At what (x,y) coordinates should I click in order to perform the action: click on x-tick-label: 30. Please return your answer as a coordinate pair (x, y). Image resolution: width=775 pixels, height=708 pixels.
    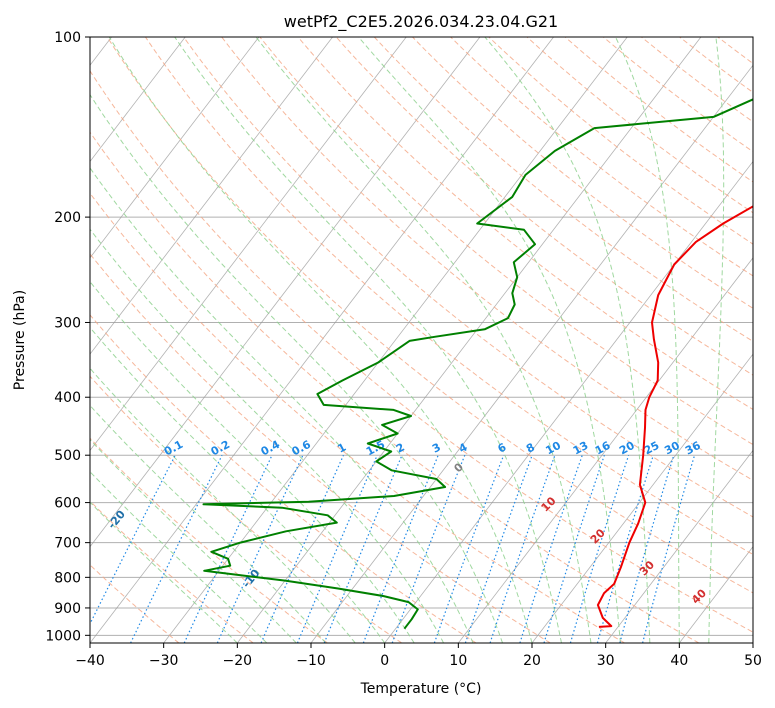
    Looking at the image, I should click on (606, 661).